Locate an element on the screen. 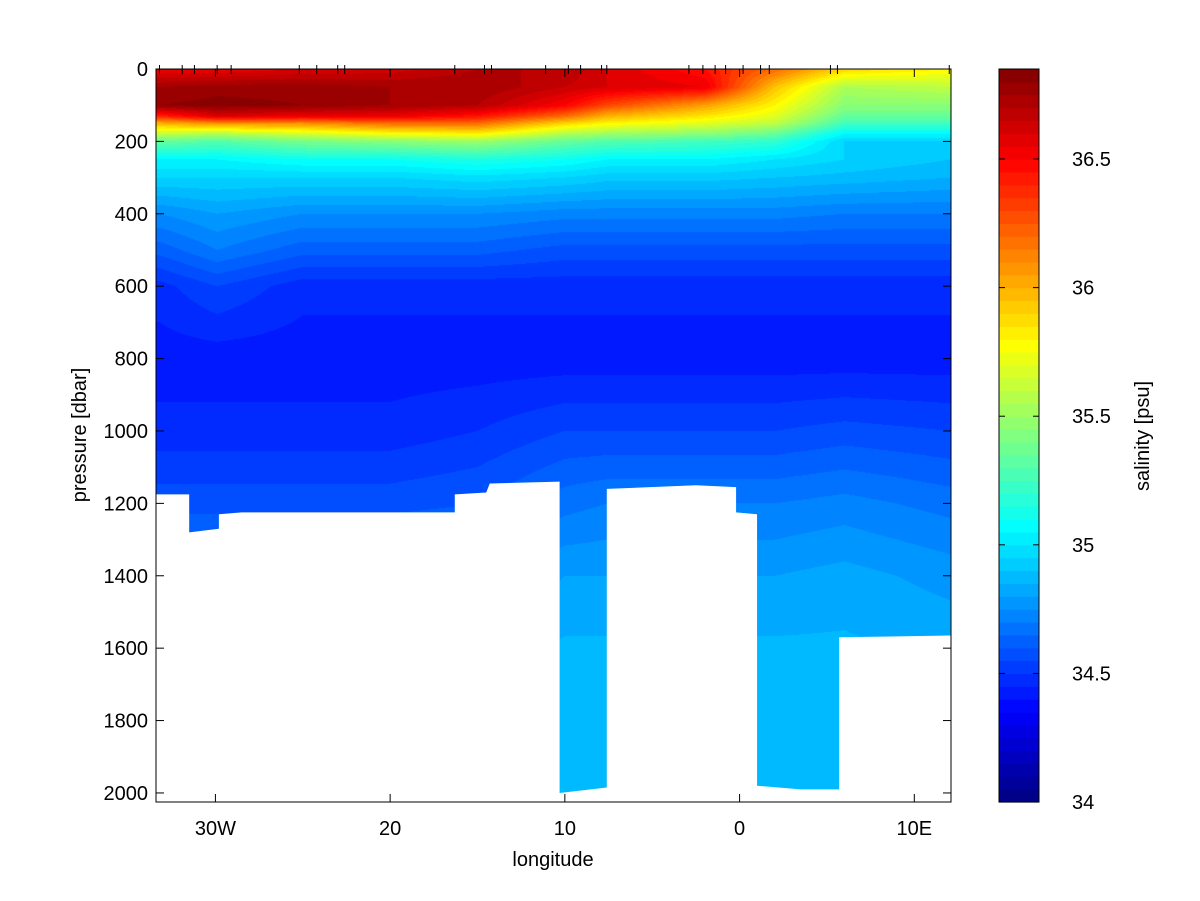 This screenshot has width=1200, height=901. y-tick-label: 200 is located at coordinates (131, 142).